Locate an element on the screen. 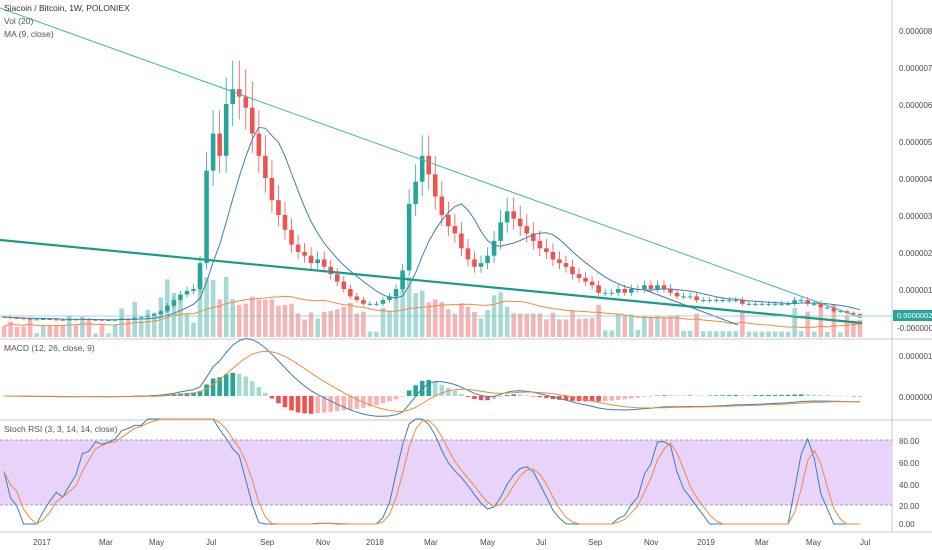  time-tick-label: Jul is located at coordinates (541, 542).